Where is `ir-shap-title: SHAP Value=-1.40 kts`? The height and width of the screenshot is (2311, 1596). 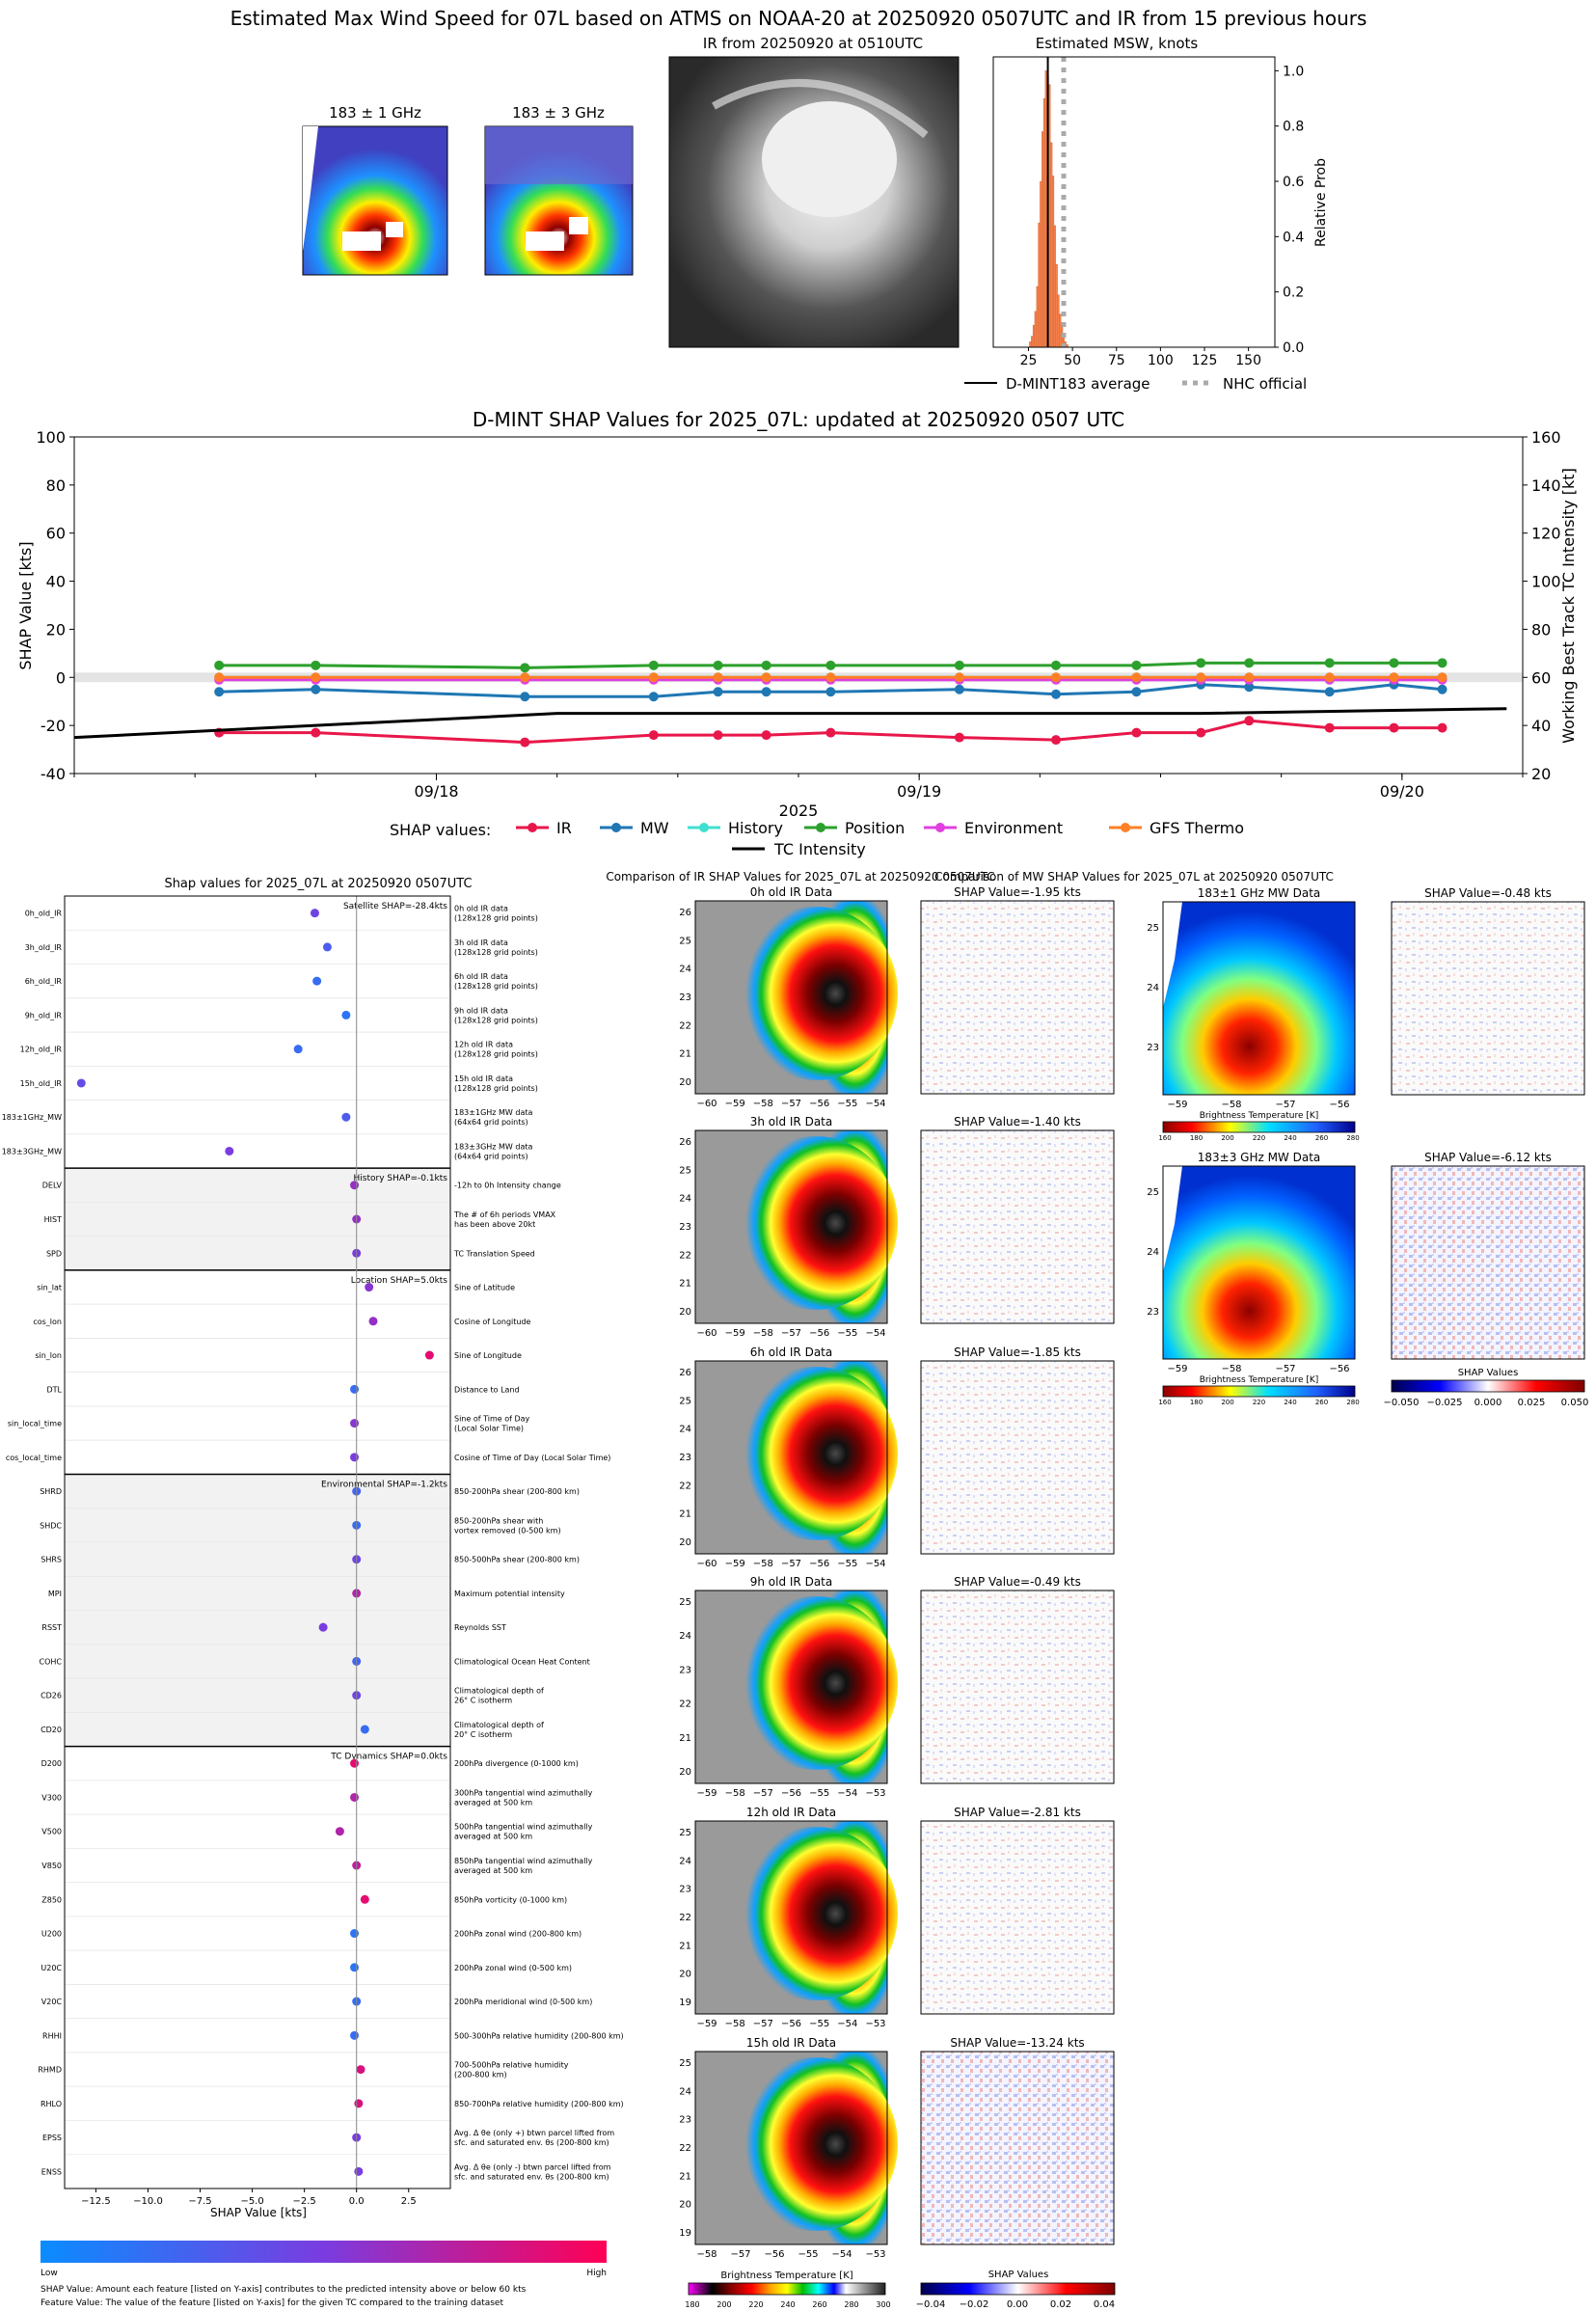
ir-shap-title: SHAP Value=-1.40 kts is located at coordinates (1018, 1121).